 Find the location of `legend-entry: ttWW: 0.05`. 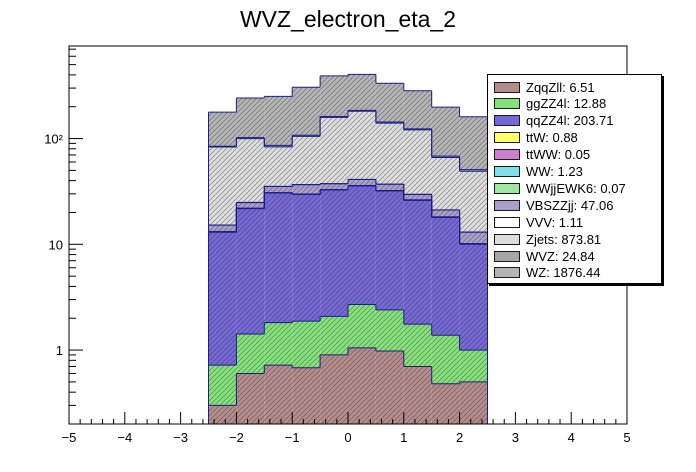

legend-entry: ttWW: 0.05 is located at coordinates (542, 155).